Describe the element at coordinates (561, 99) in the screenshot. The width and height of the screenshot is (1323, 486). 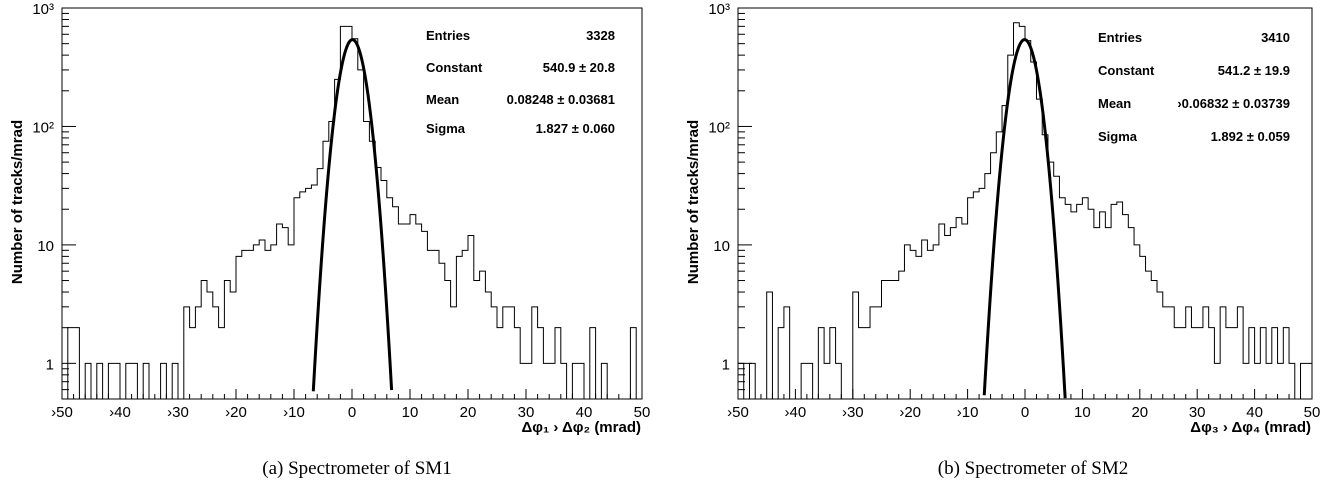
I see `stats-value: 0.08248 ± 0.03681` at that location.